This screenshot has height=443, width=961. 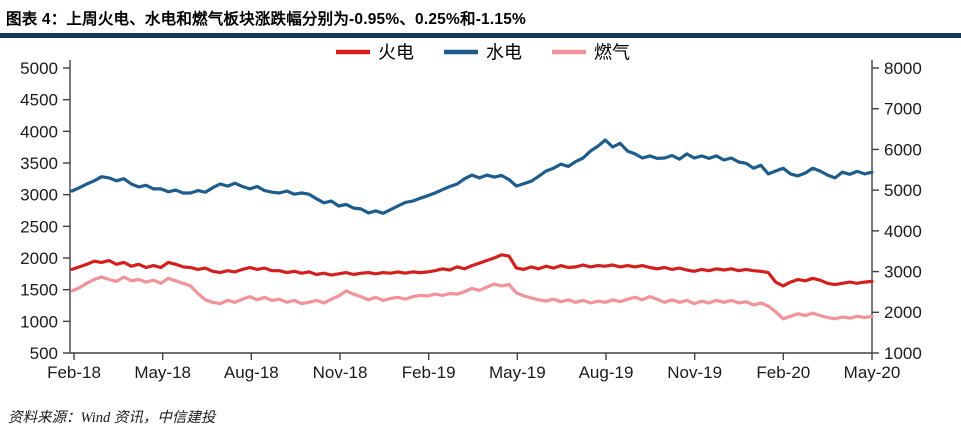 What do you see at coordinates (606, 372) in the screenshot?
I see `x-axis-tick-label: Aug-19` at bounding box center [606, 372].